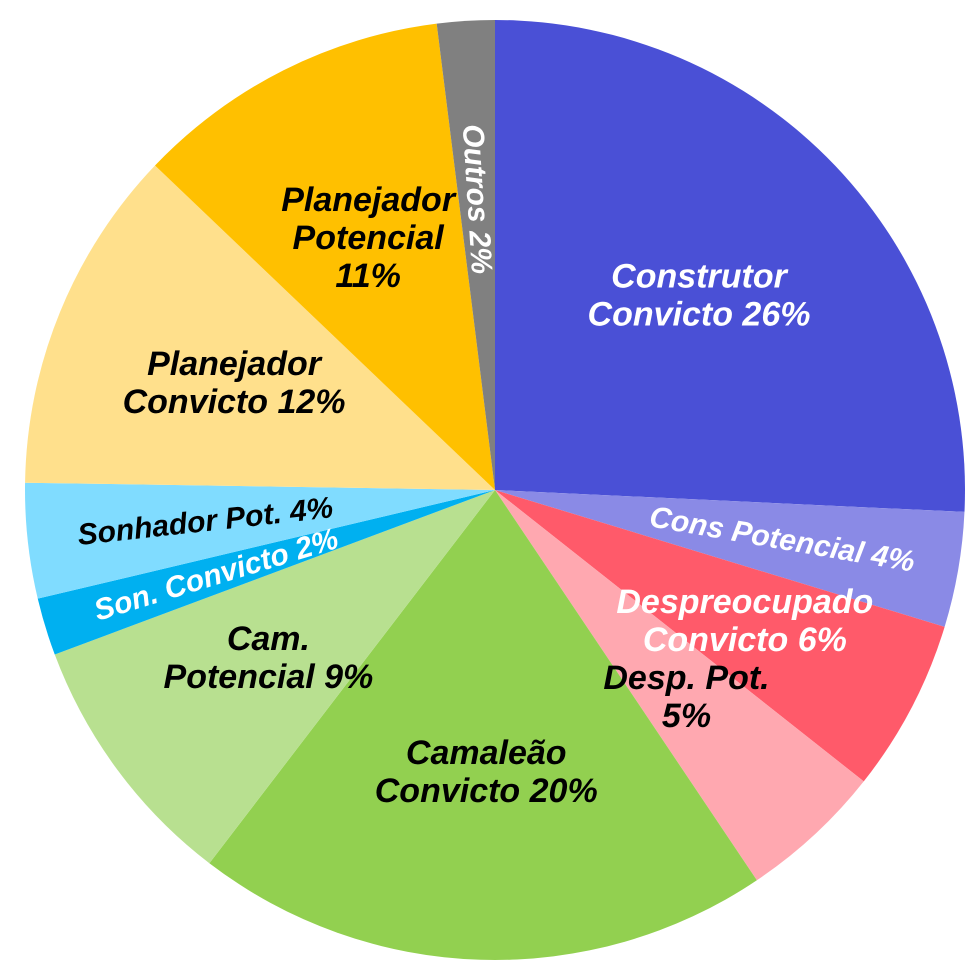  I want to click on data-label: 5%, so click(687, 716).